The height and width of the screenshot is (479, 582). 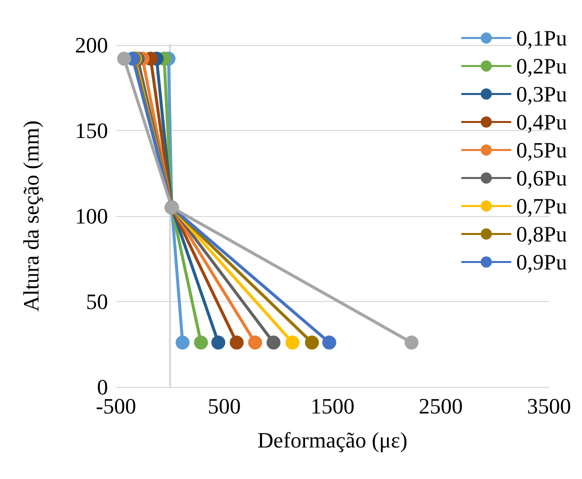 I want to click on legend-label: 0,9Pu, so click(x=542, y=262).